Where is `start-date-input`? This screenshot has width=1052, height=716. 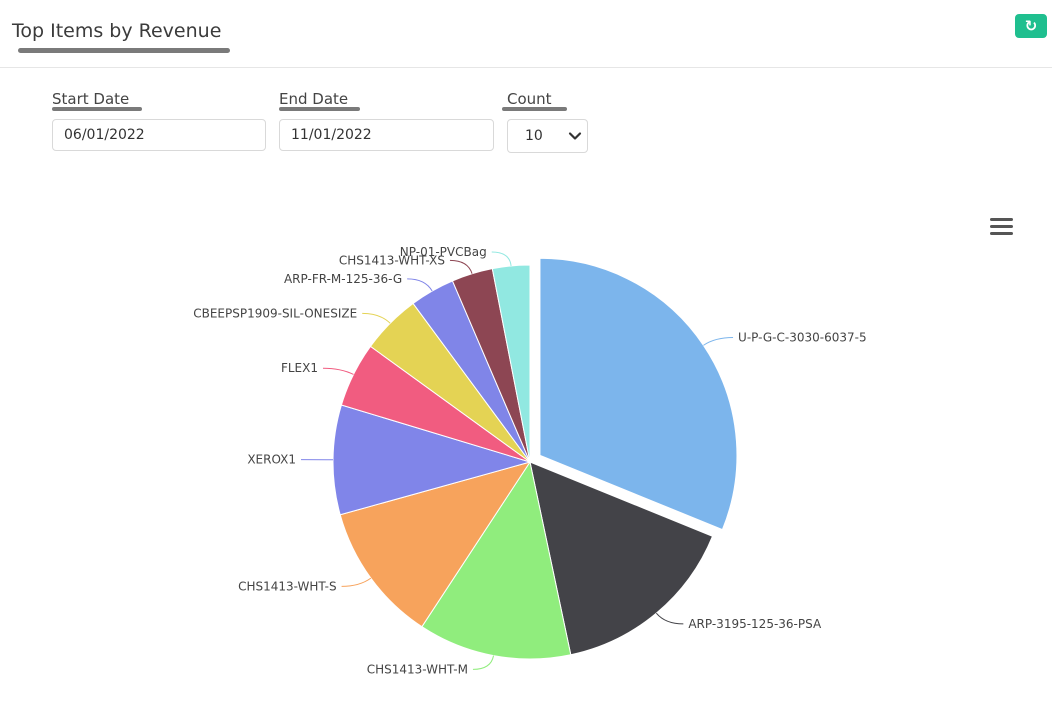 start-date-input is located at coordinates (159, 135).